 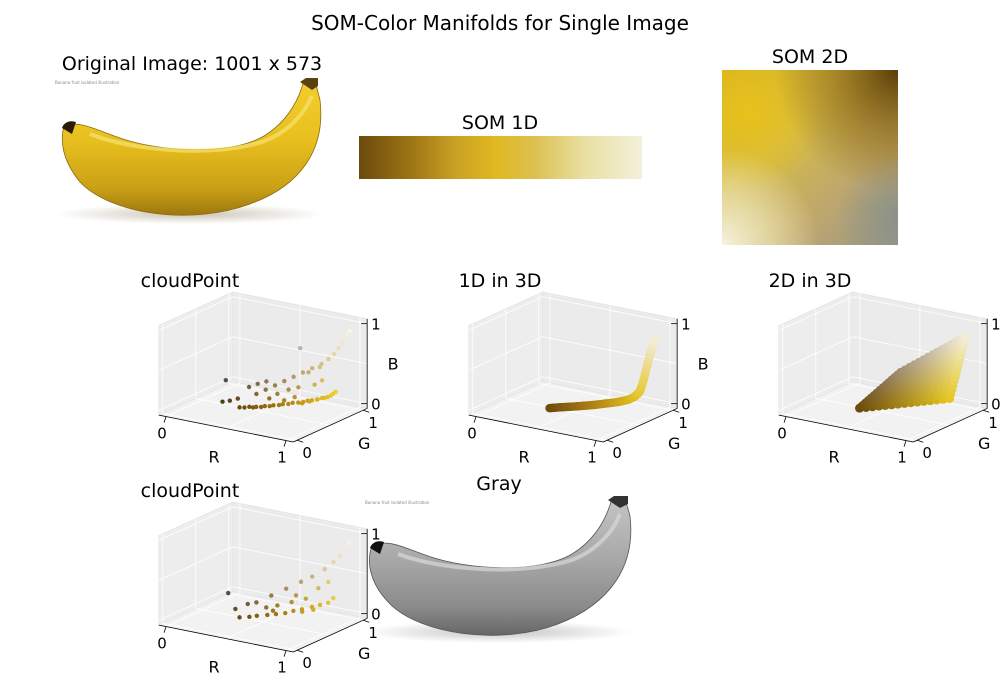 I want to click on som1d-title: SOM 1D, so click(x=500, y=123).